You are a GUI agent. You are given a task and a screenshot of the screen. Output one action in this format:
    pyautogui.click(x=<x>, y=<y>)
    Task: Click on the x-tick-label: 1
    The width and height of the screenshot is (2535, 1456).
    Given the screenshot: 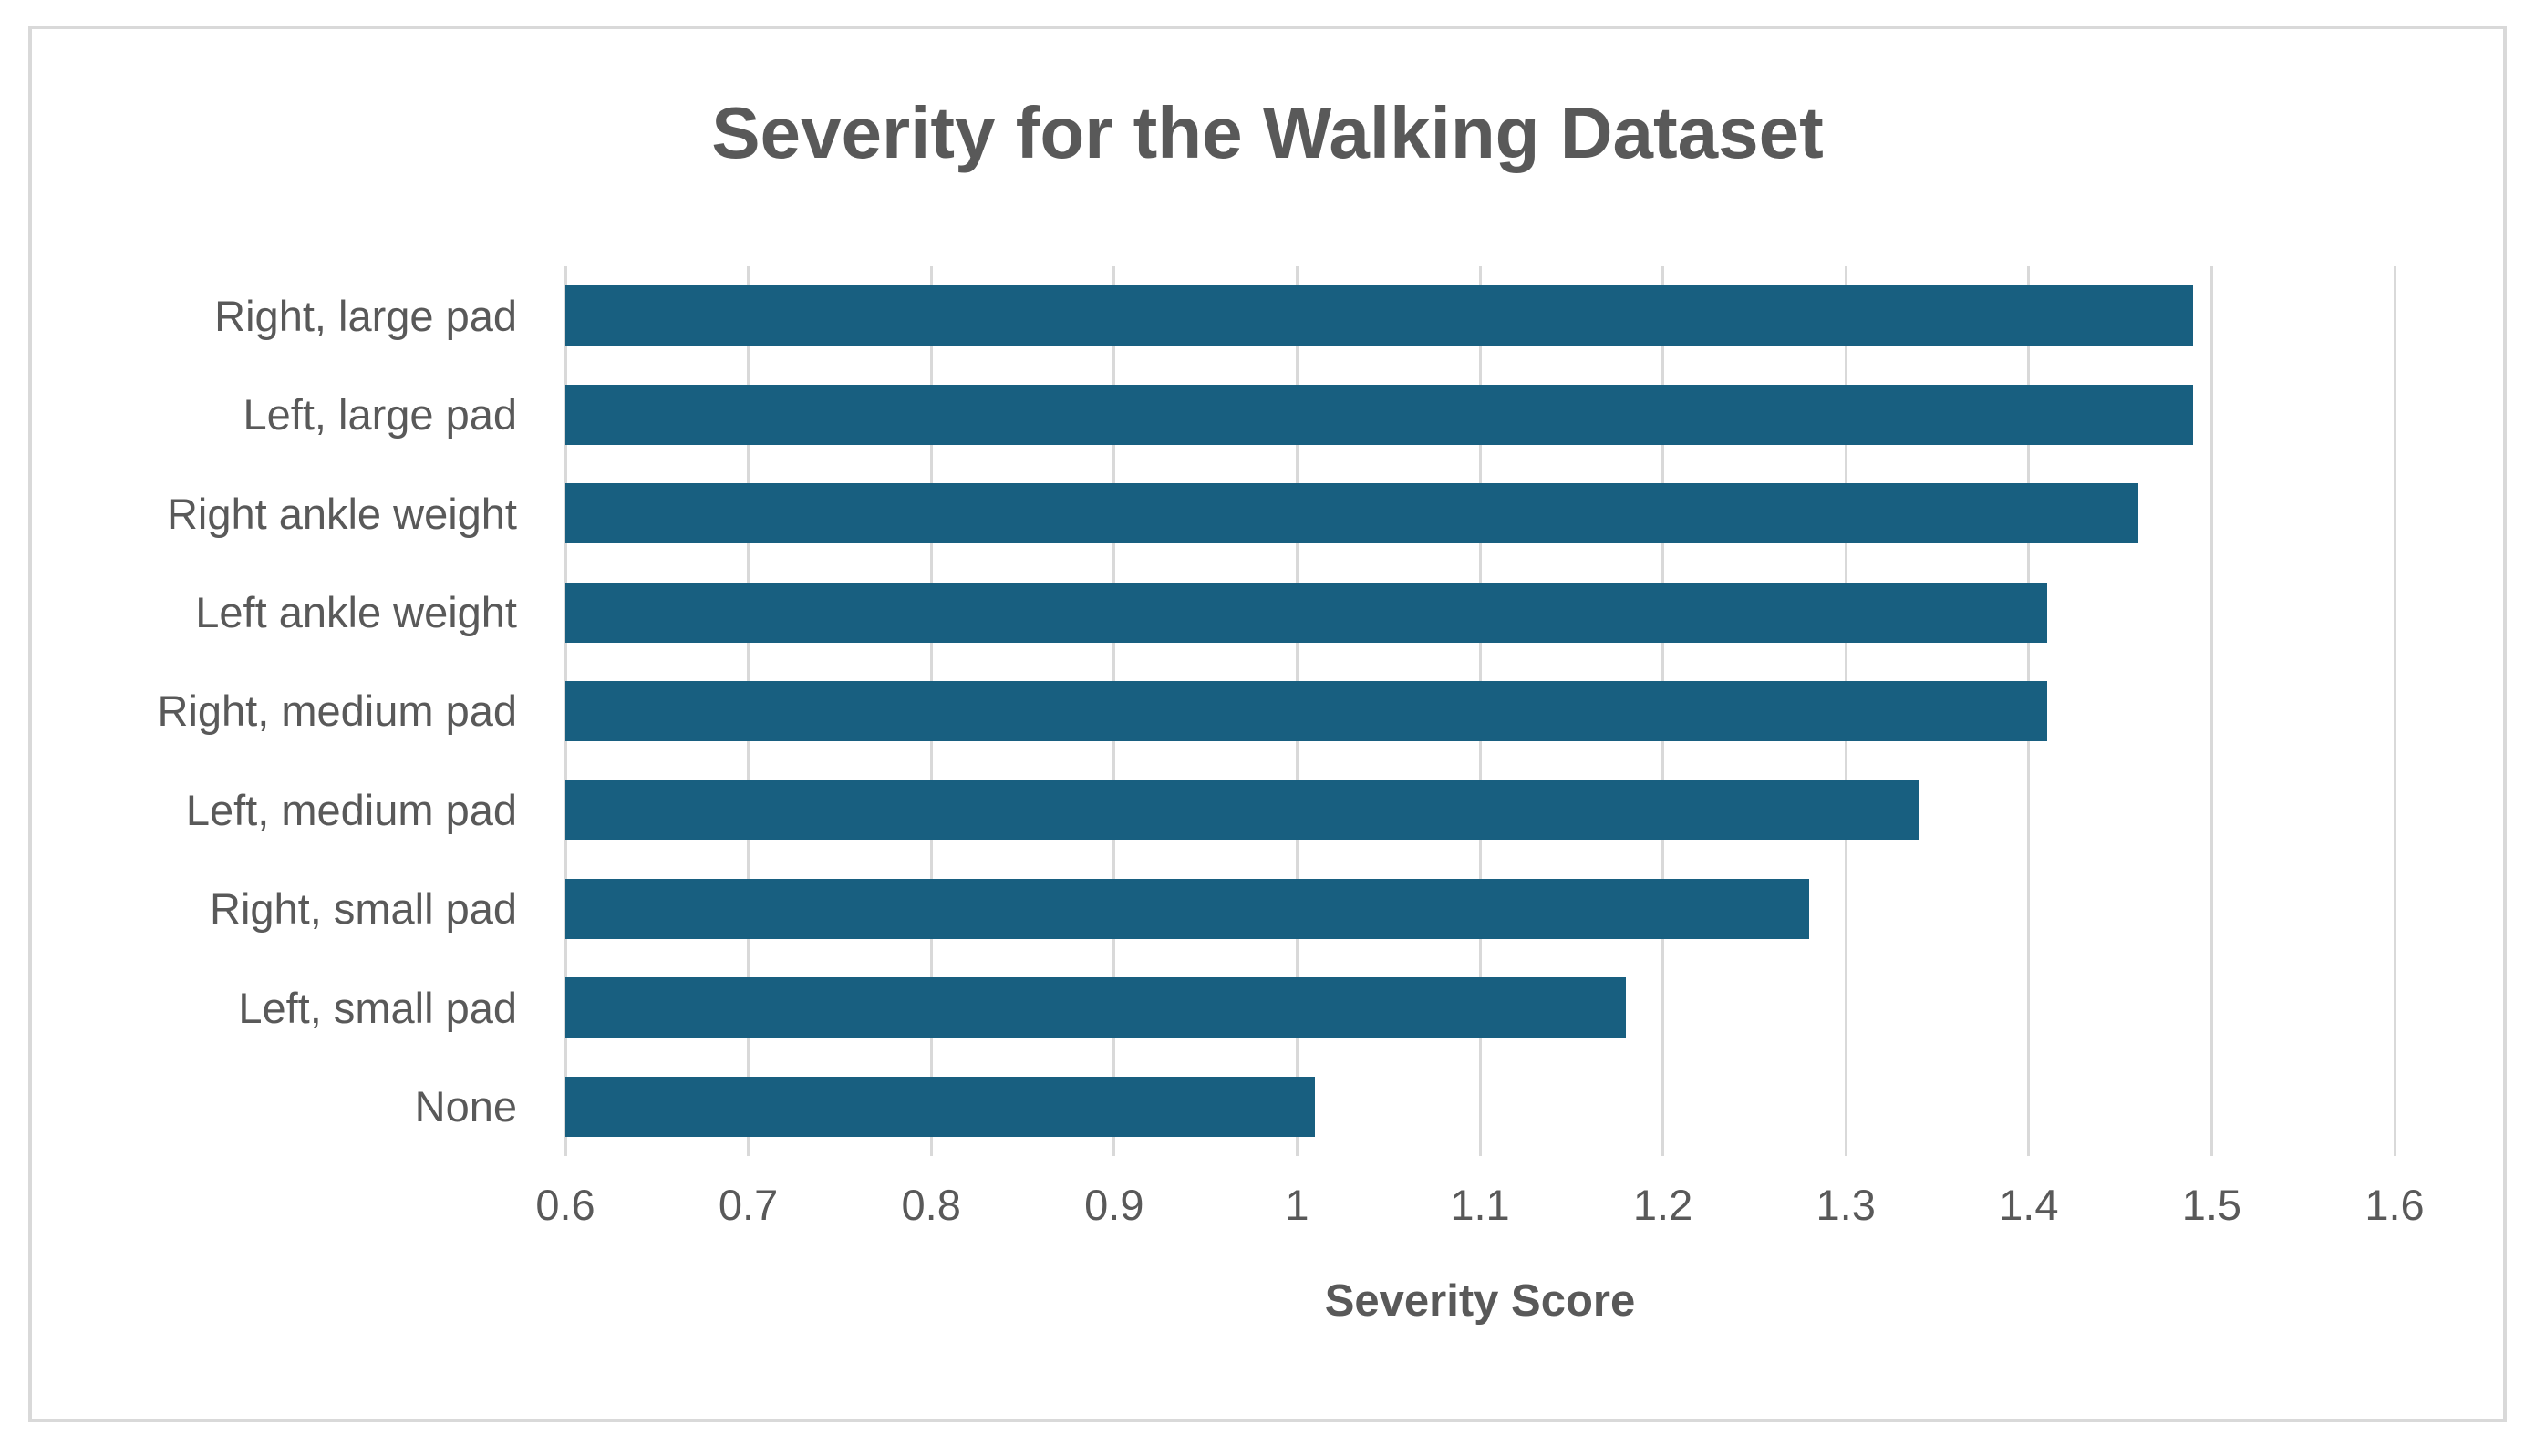 What is the action you would take?
    pyautogui.click(x=1297, y=1205)
    